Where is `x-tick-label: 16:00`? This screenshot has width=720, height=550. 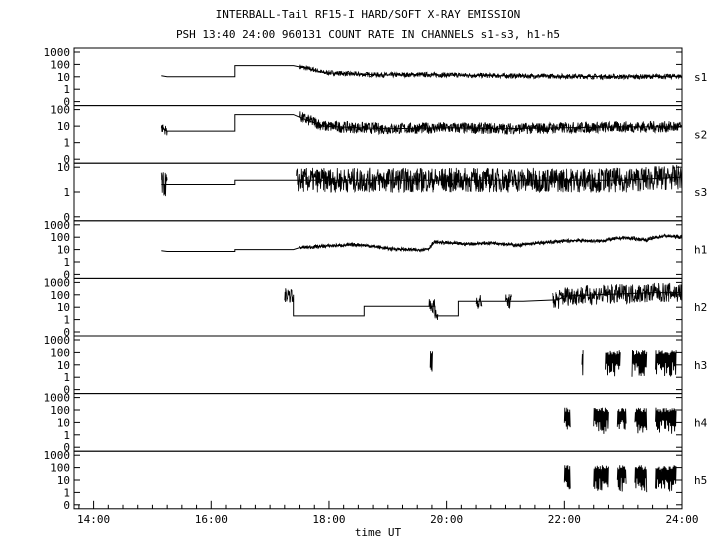
x-tick-label: 16:00 is located at coordinates (211, 519).